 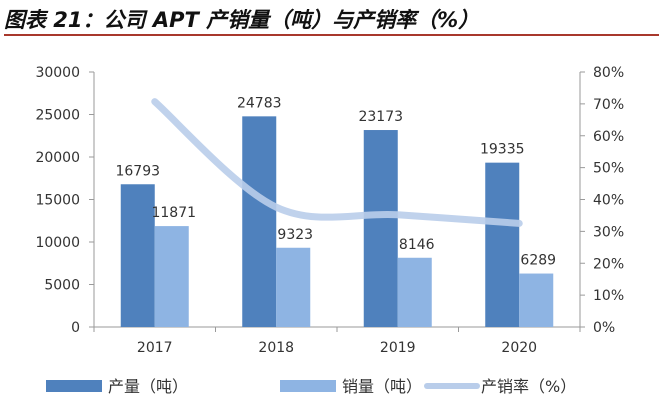 I want to click on legend-label-2: 产销率（%）, so click(x=528, y=386).